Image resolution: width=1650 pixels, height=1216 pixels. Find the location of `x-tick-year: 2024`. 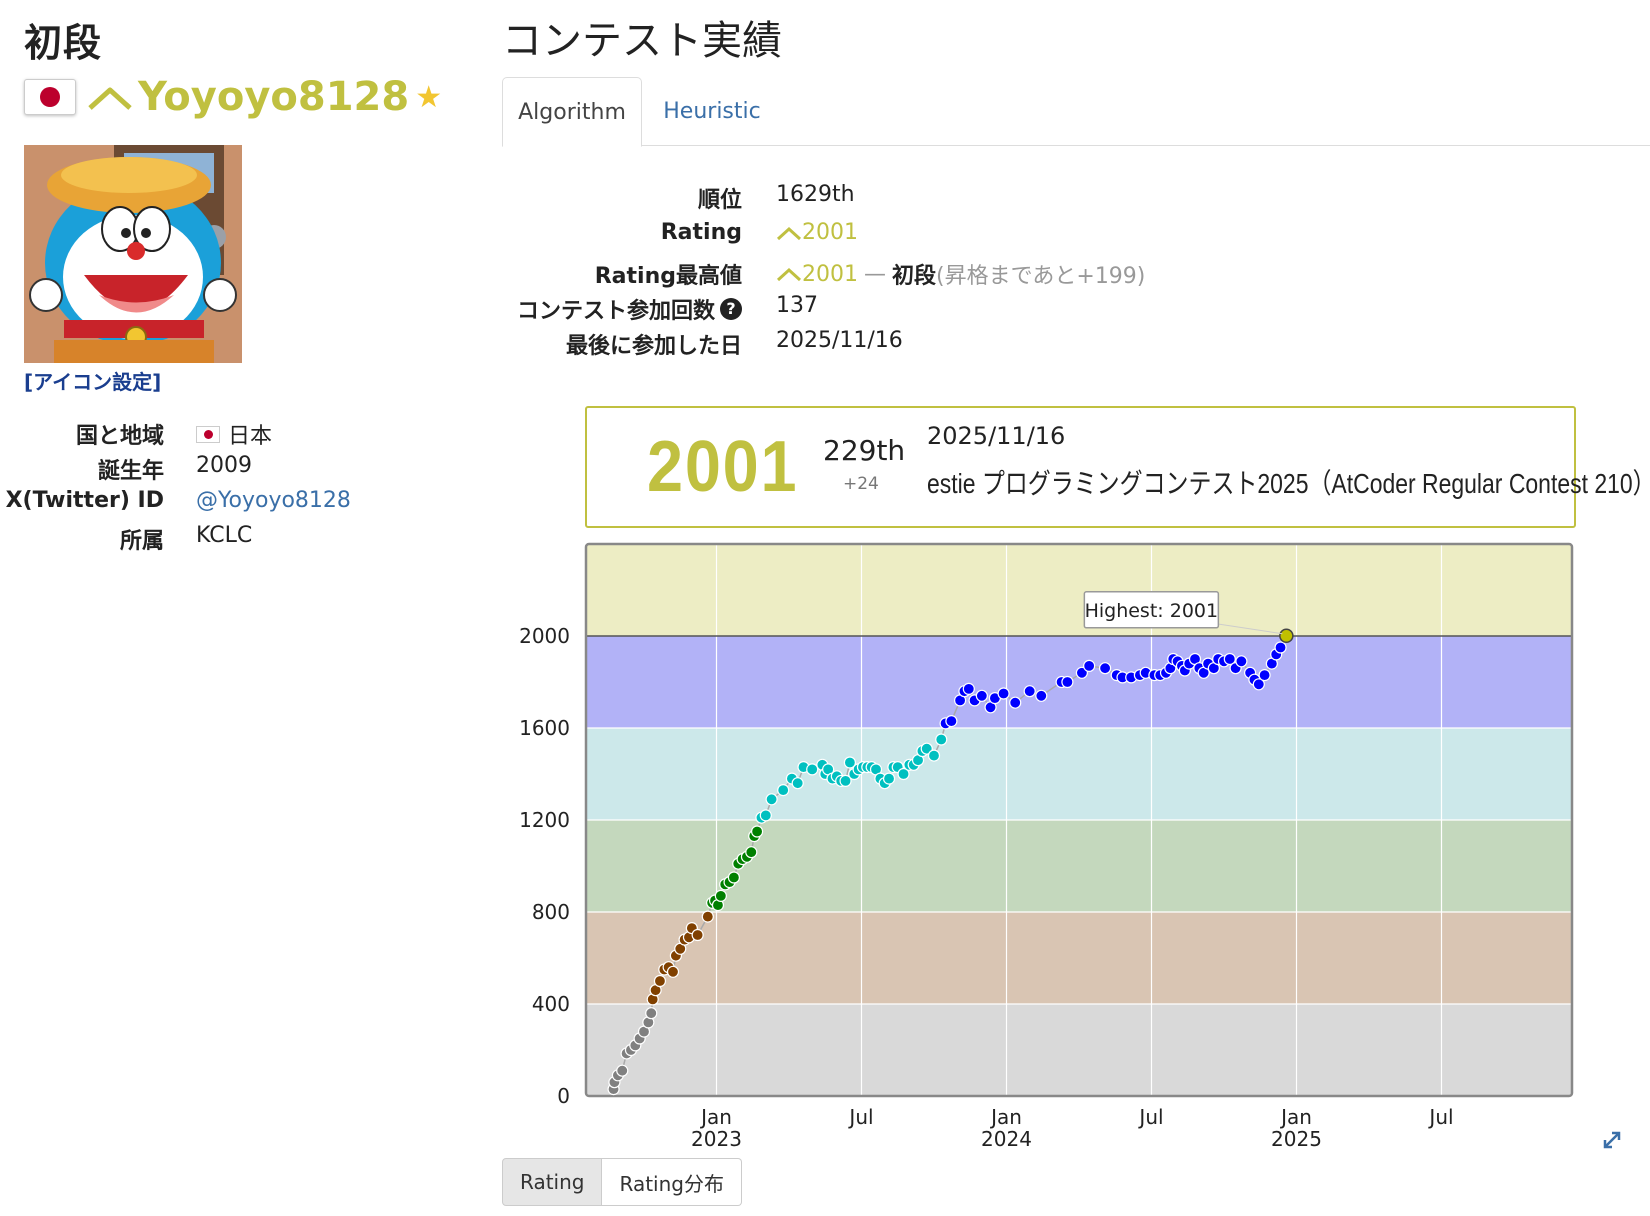

x-tick-year: 2024 is located at coordinates (1006, 1138).